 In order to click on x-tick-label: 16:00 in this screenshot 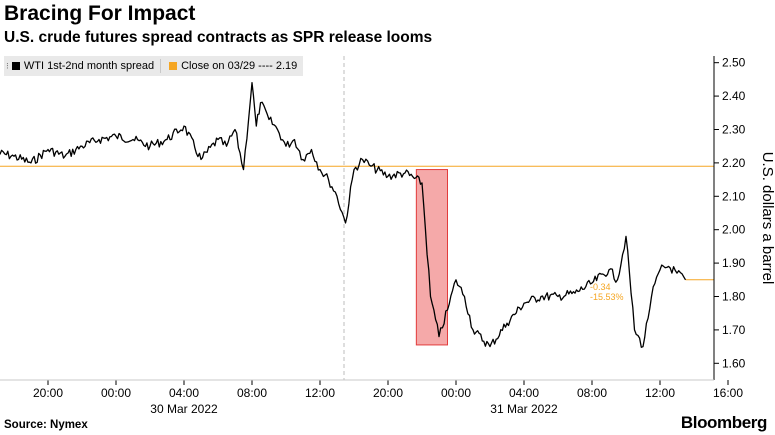, I will do `click(728, 393)`.